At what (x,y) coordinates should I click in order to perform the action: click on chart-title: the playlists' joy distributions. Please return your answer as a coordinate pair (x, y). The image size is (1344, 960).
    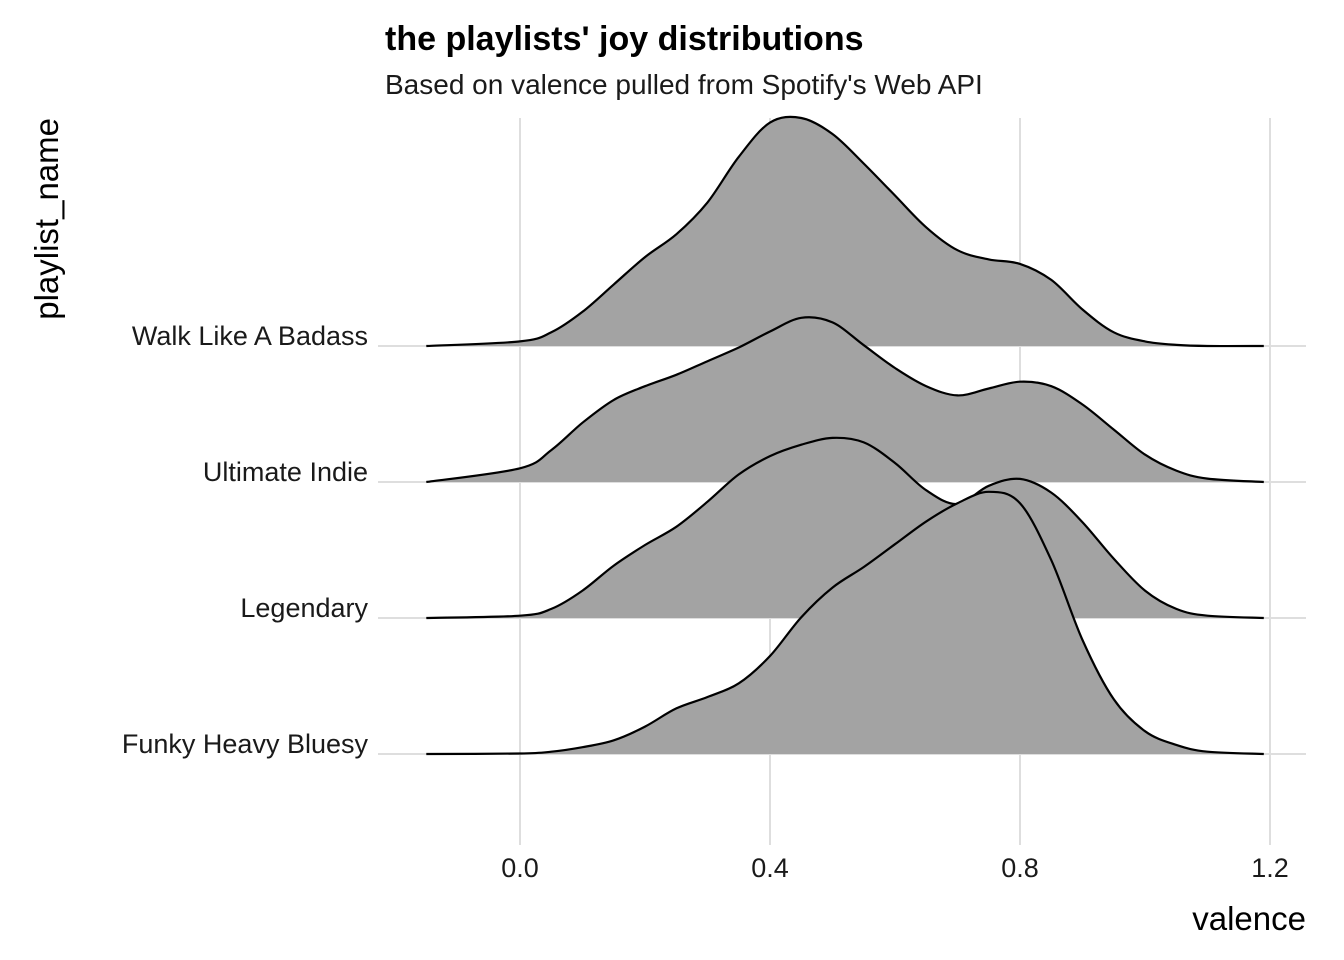
    Looking at the image, I should click on (624, 39).